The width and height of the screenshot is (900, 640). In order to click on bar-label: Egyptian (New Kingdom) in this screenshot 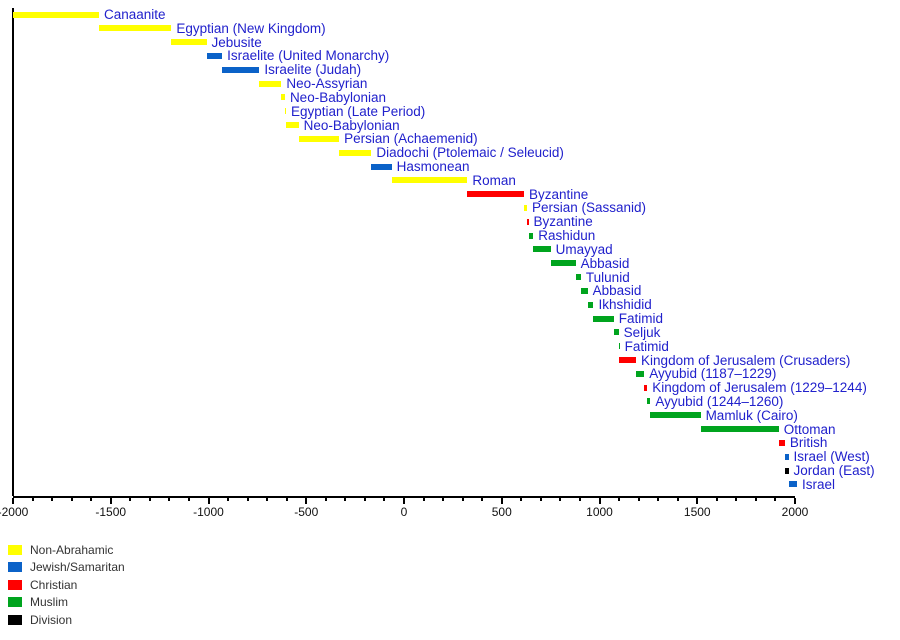, I will do `click(251, 28)`.